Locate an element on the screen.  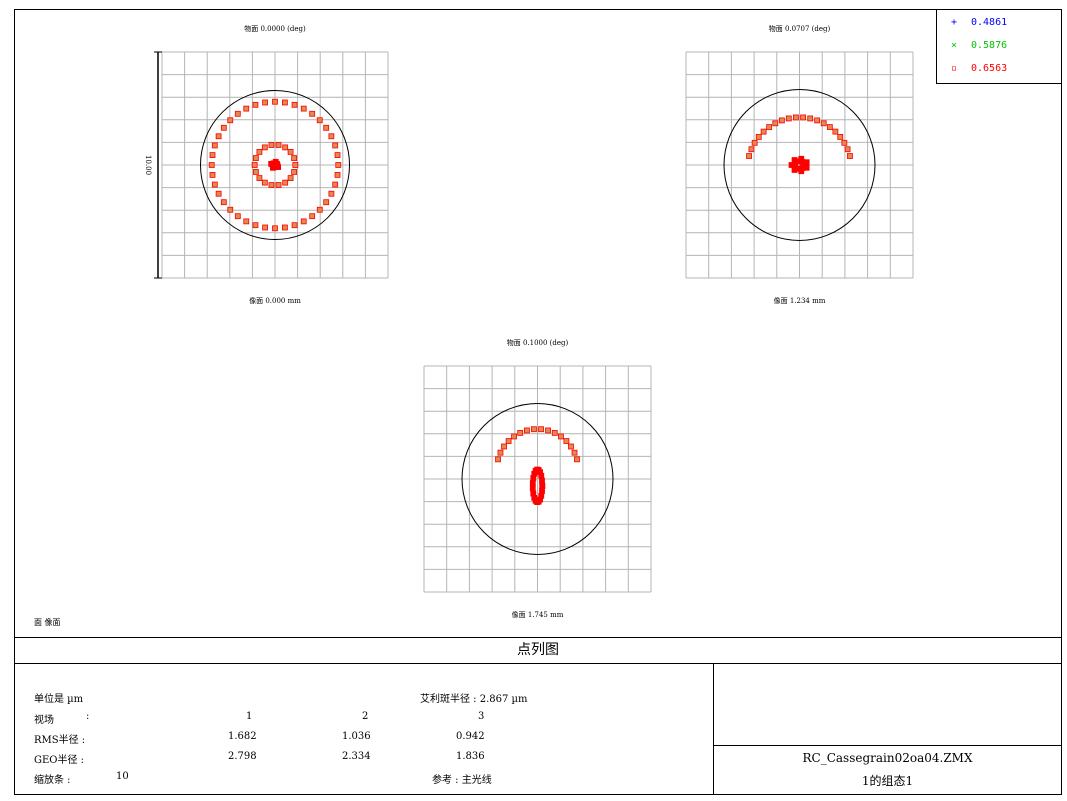
field-3: 3 is located at coordinates (481, 716).